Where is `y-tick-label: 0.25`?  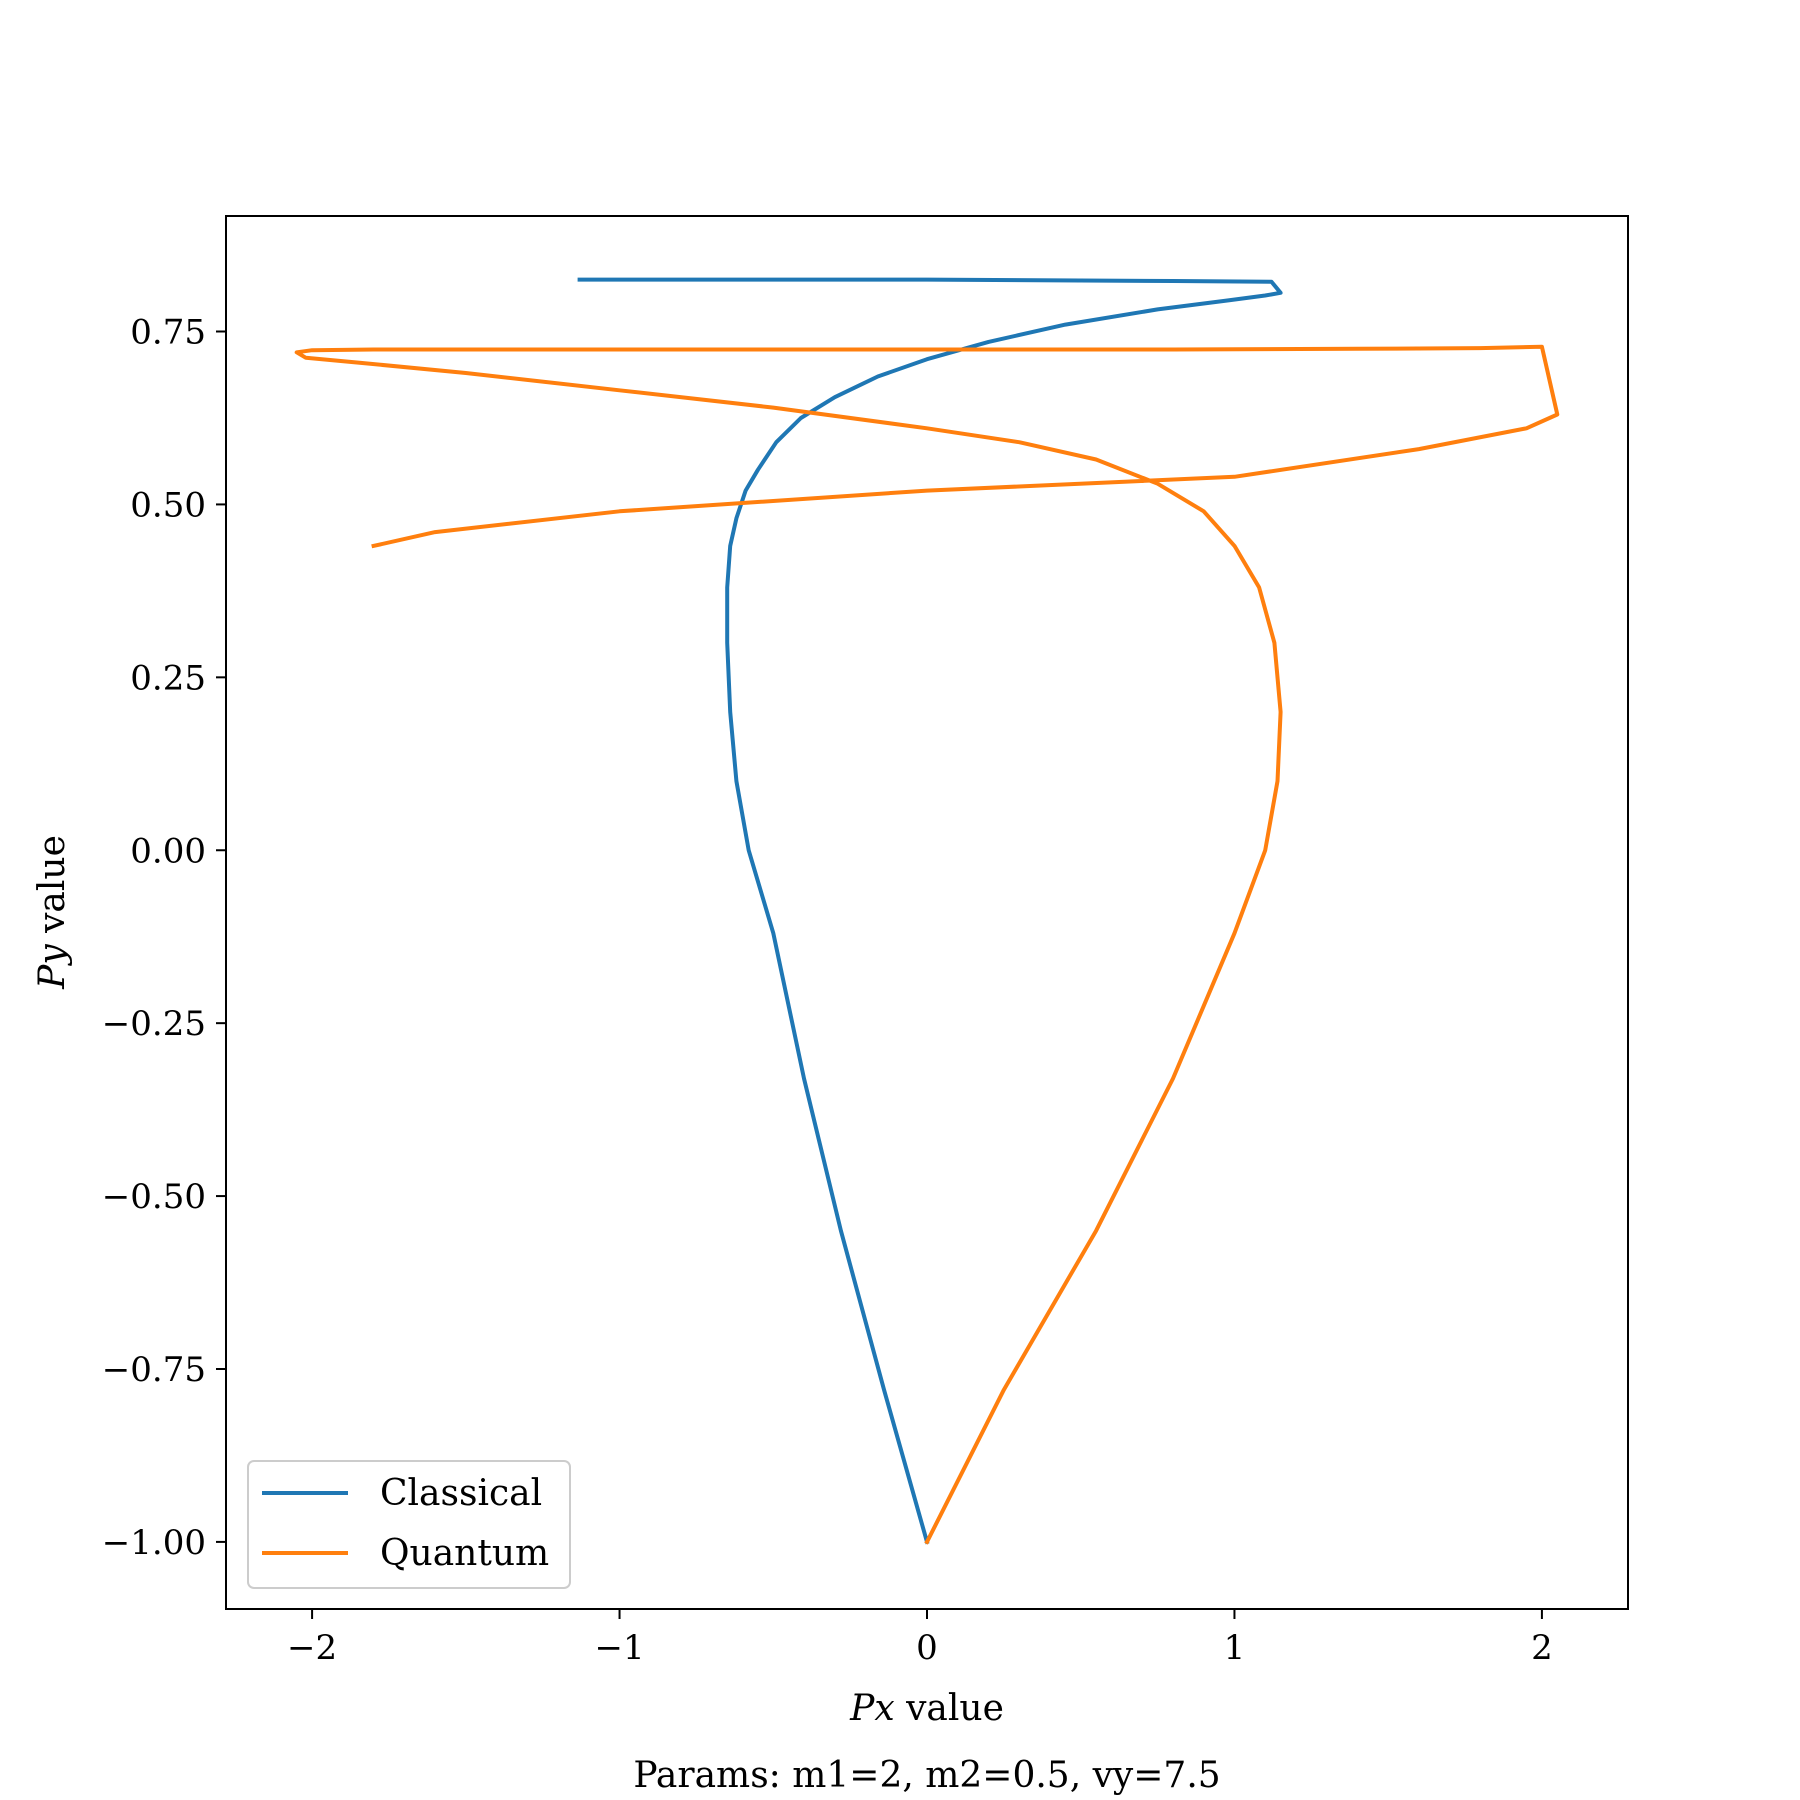
y-tick-label: 0.25 is located at coordinates (168, 678).